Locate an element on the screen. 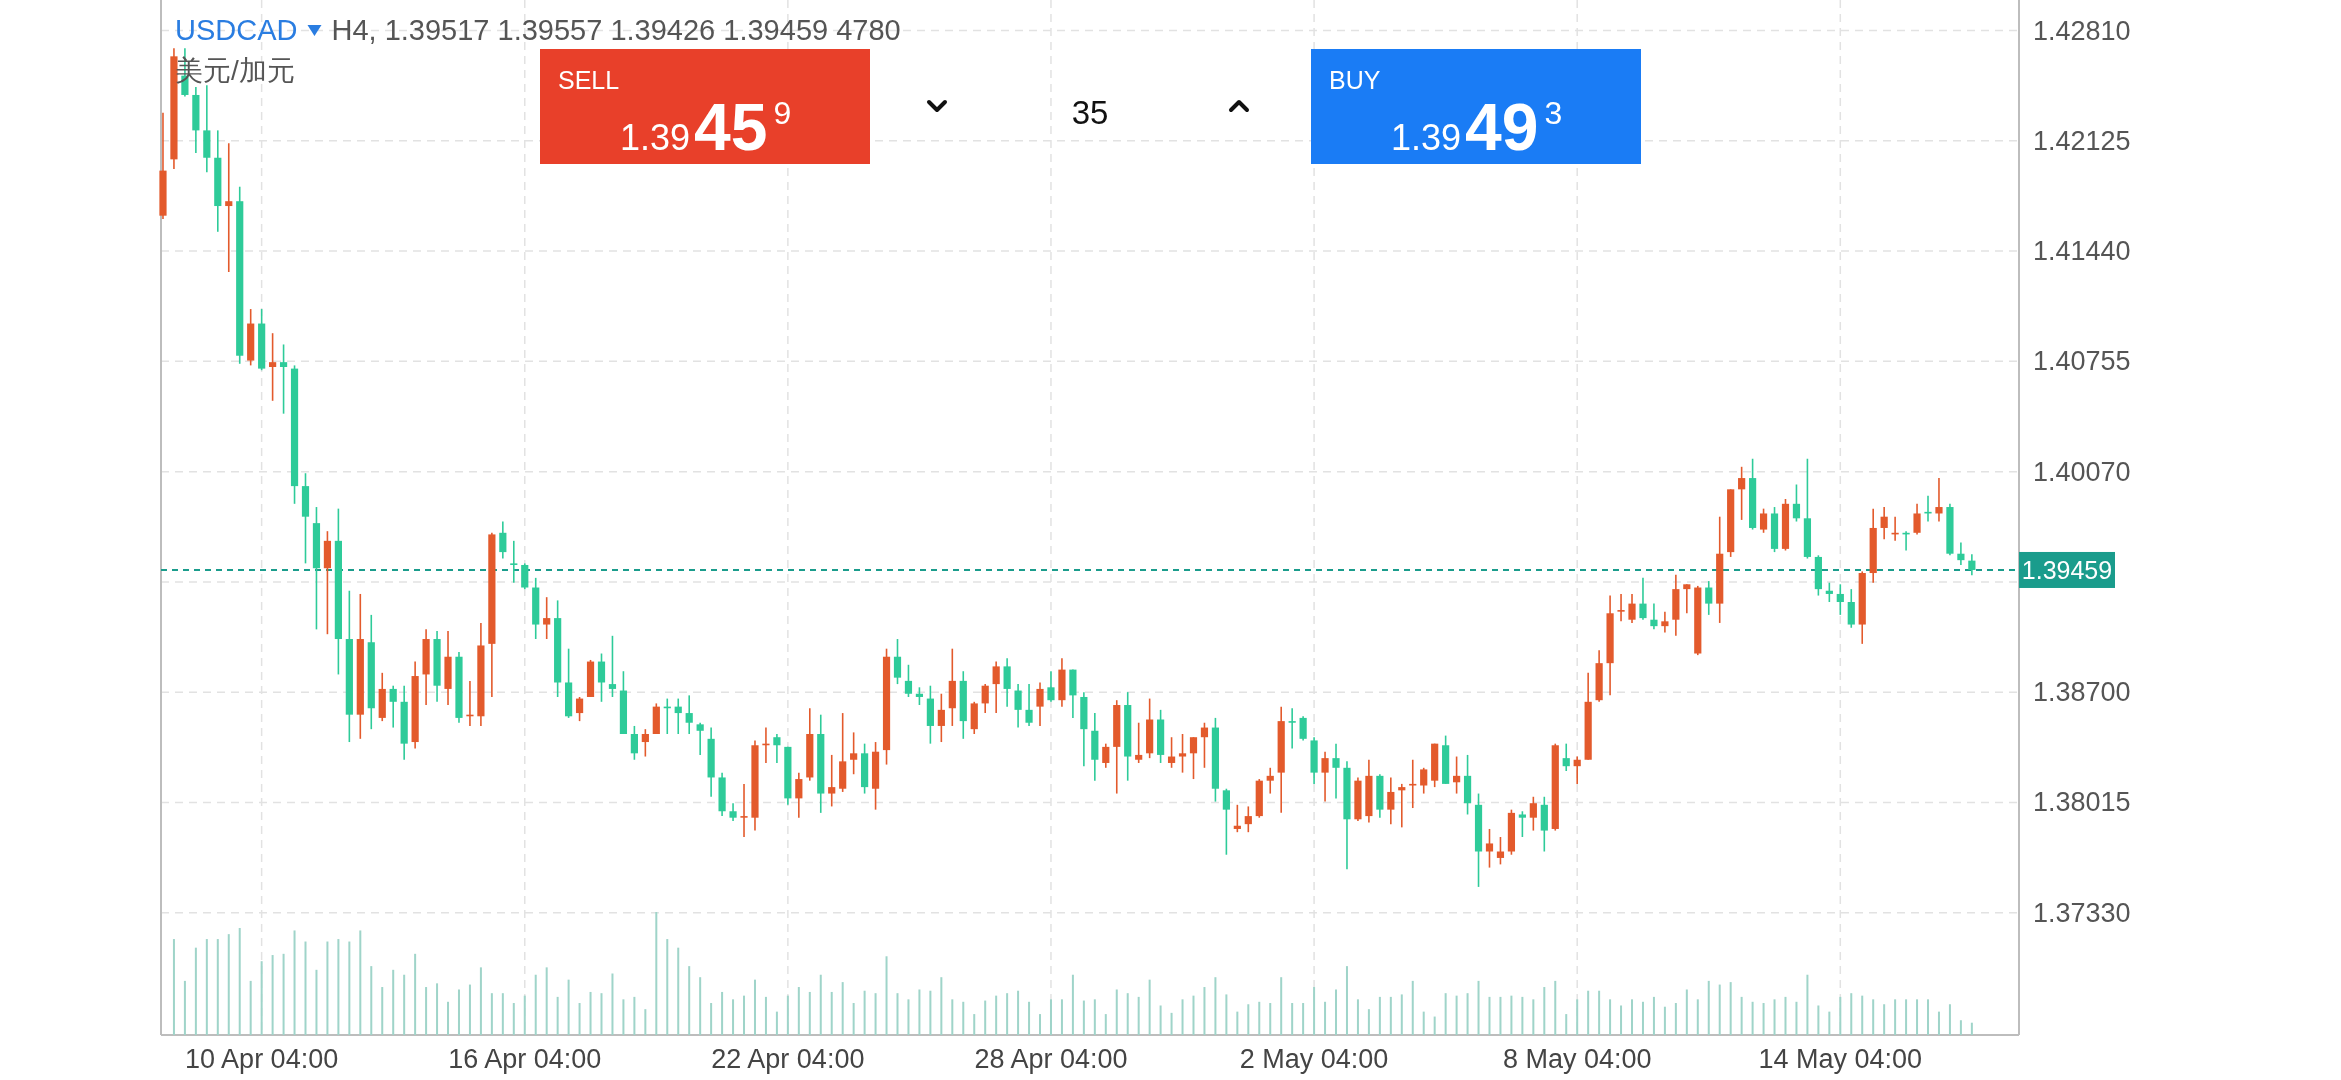 The width and height of the screenshot is (2341, 1080). text: USDCAD is located at coordinates (236, 30).